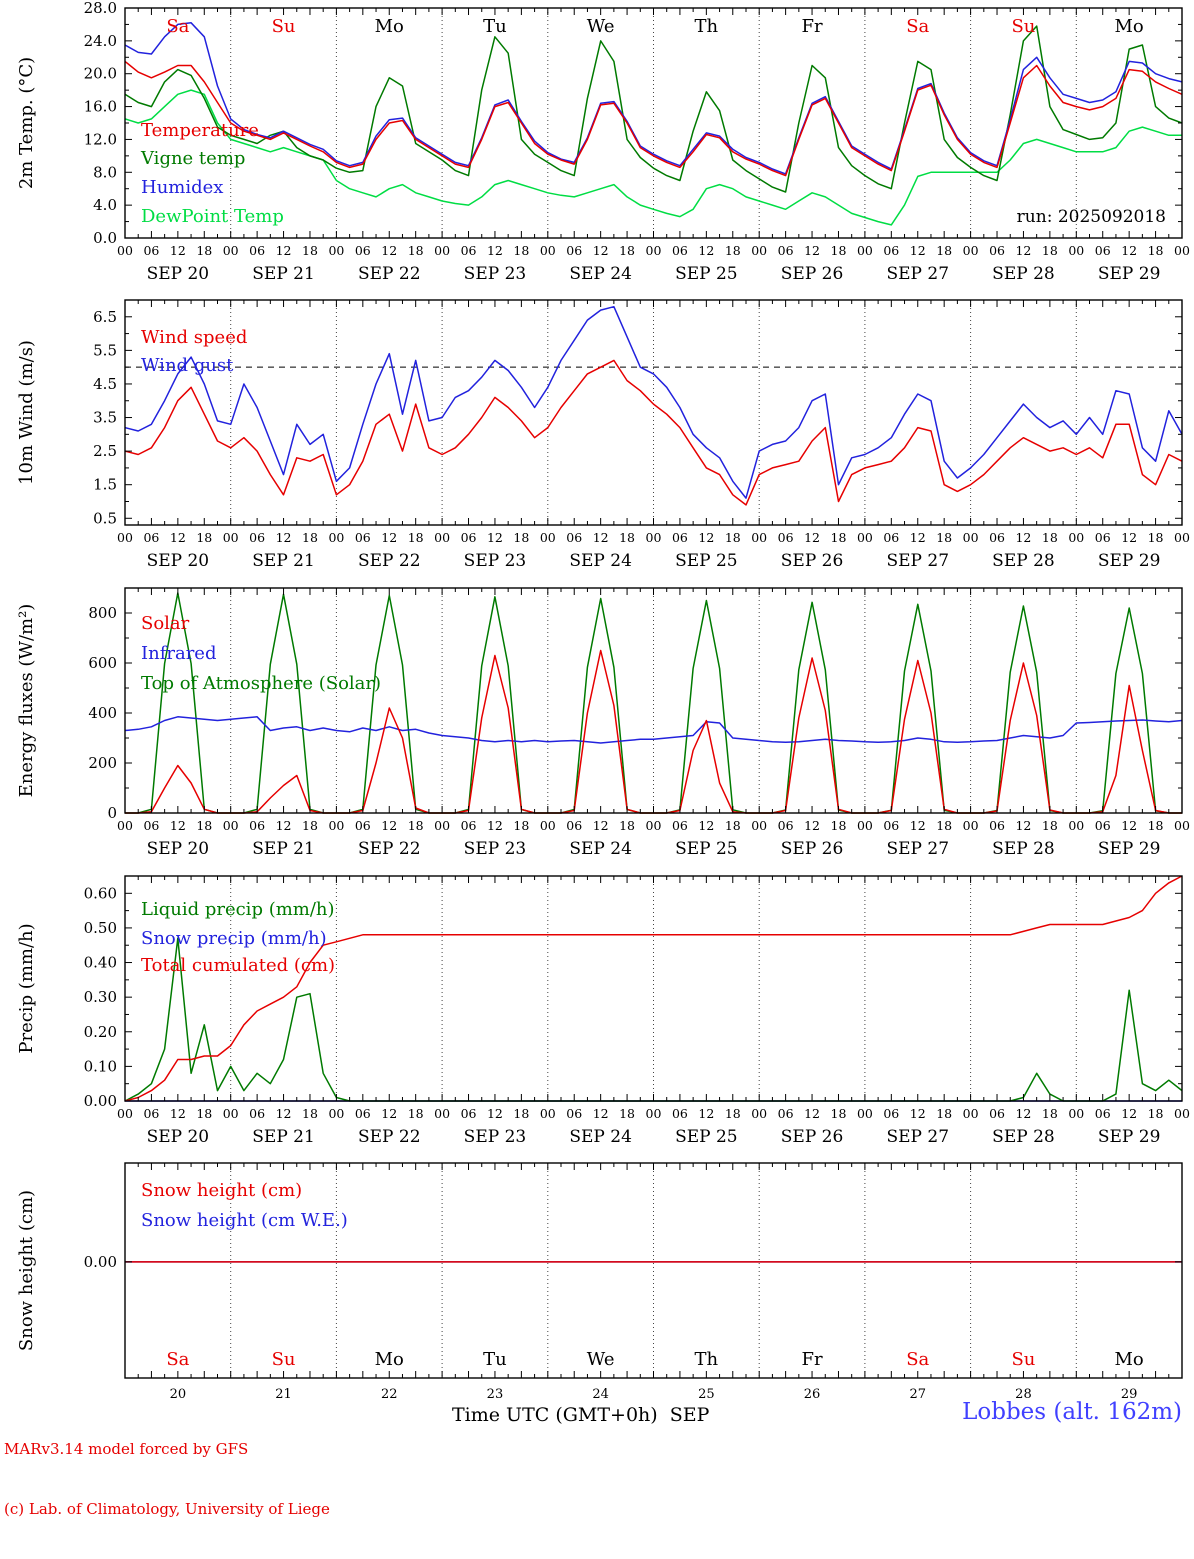  Describe the element at coordinates (653, 157) in the screenshot. I see `series-dewpoint-temp` at that location.